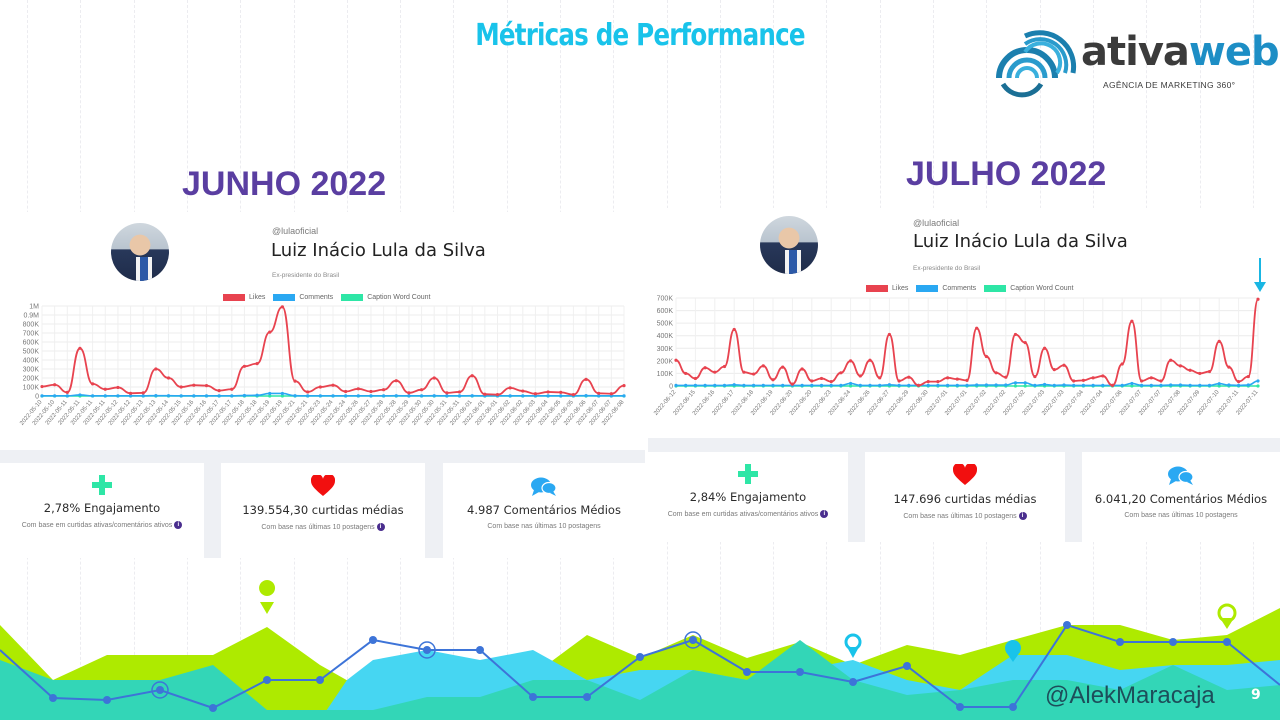 The image size is (1280, 720). What do you see at coordinates (665, 336) in the screenshot?
I see `y-tick-label: 400K` at bounding box center [665, 336].